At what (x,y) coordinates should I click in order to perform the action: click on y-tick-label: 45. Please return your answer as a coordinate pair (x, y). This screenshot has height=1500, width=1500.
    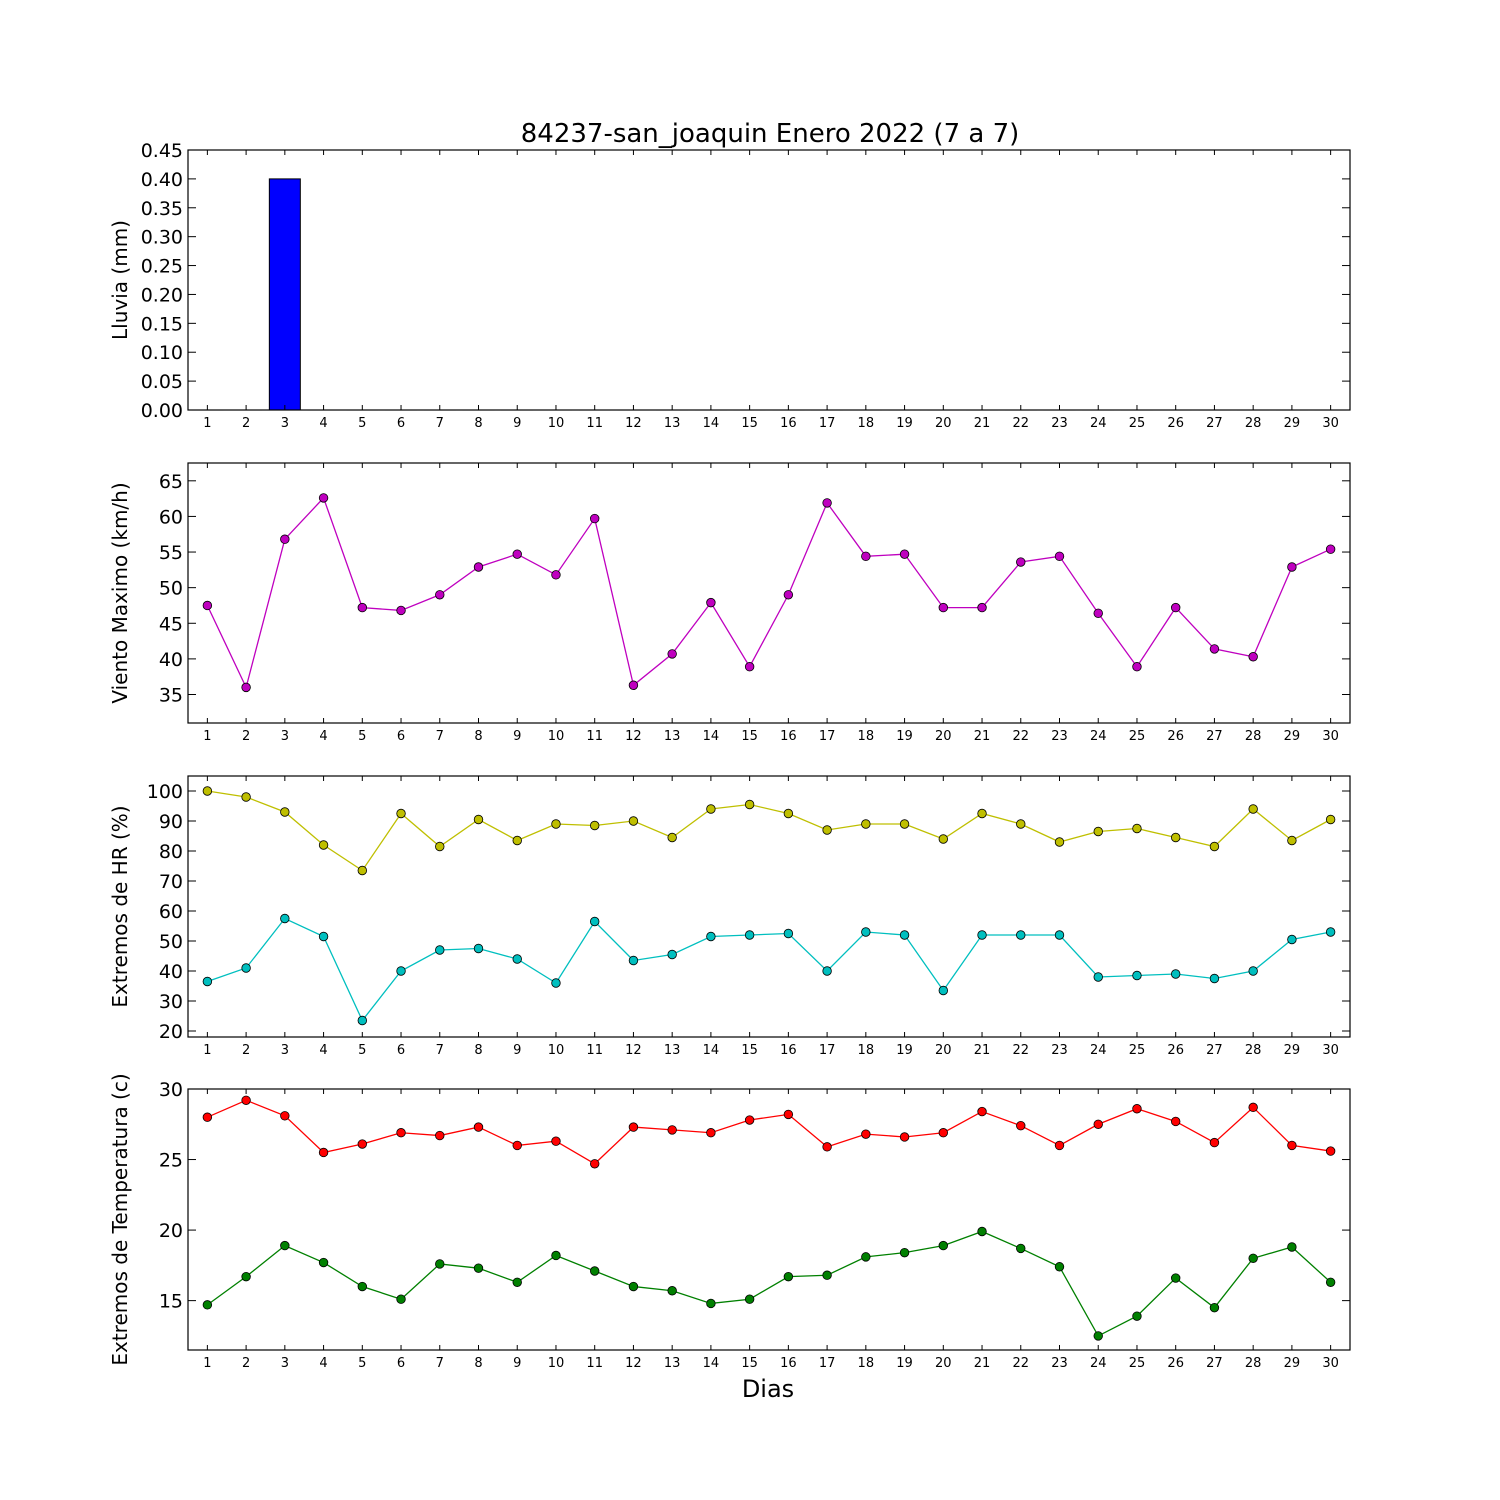
    Looking at the image, I should click on (171, 624).